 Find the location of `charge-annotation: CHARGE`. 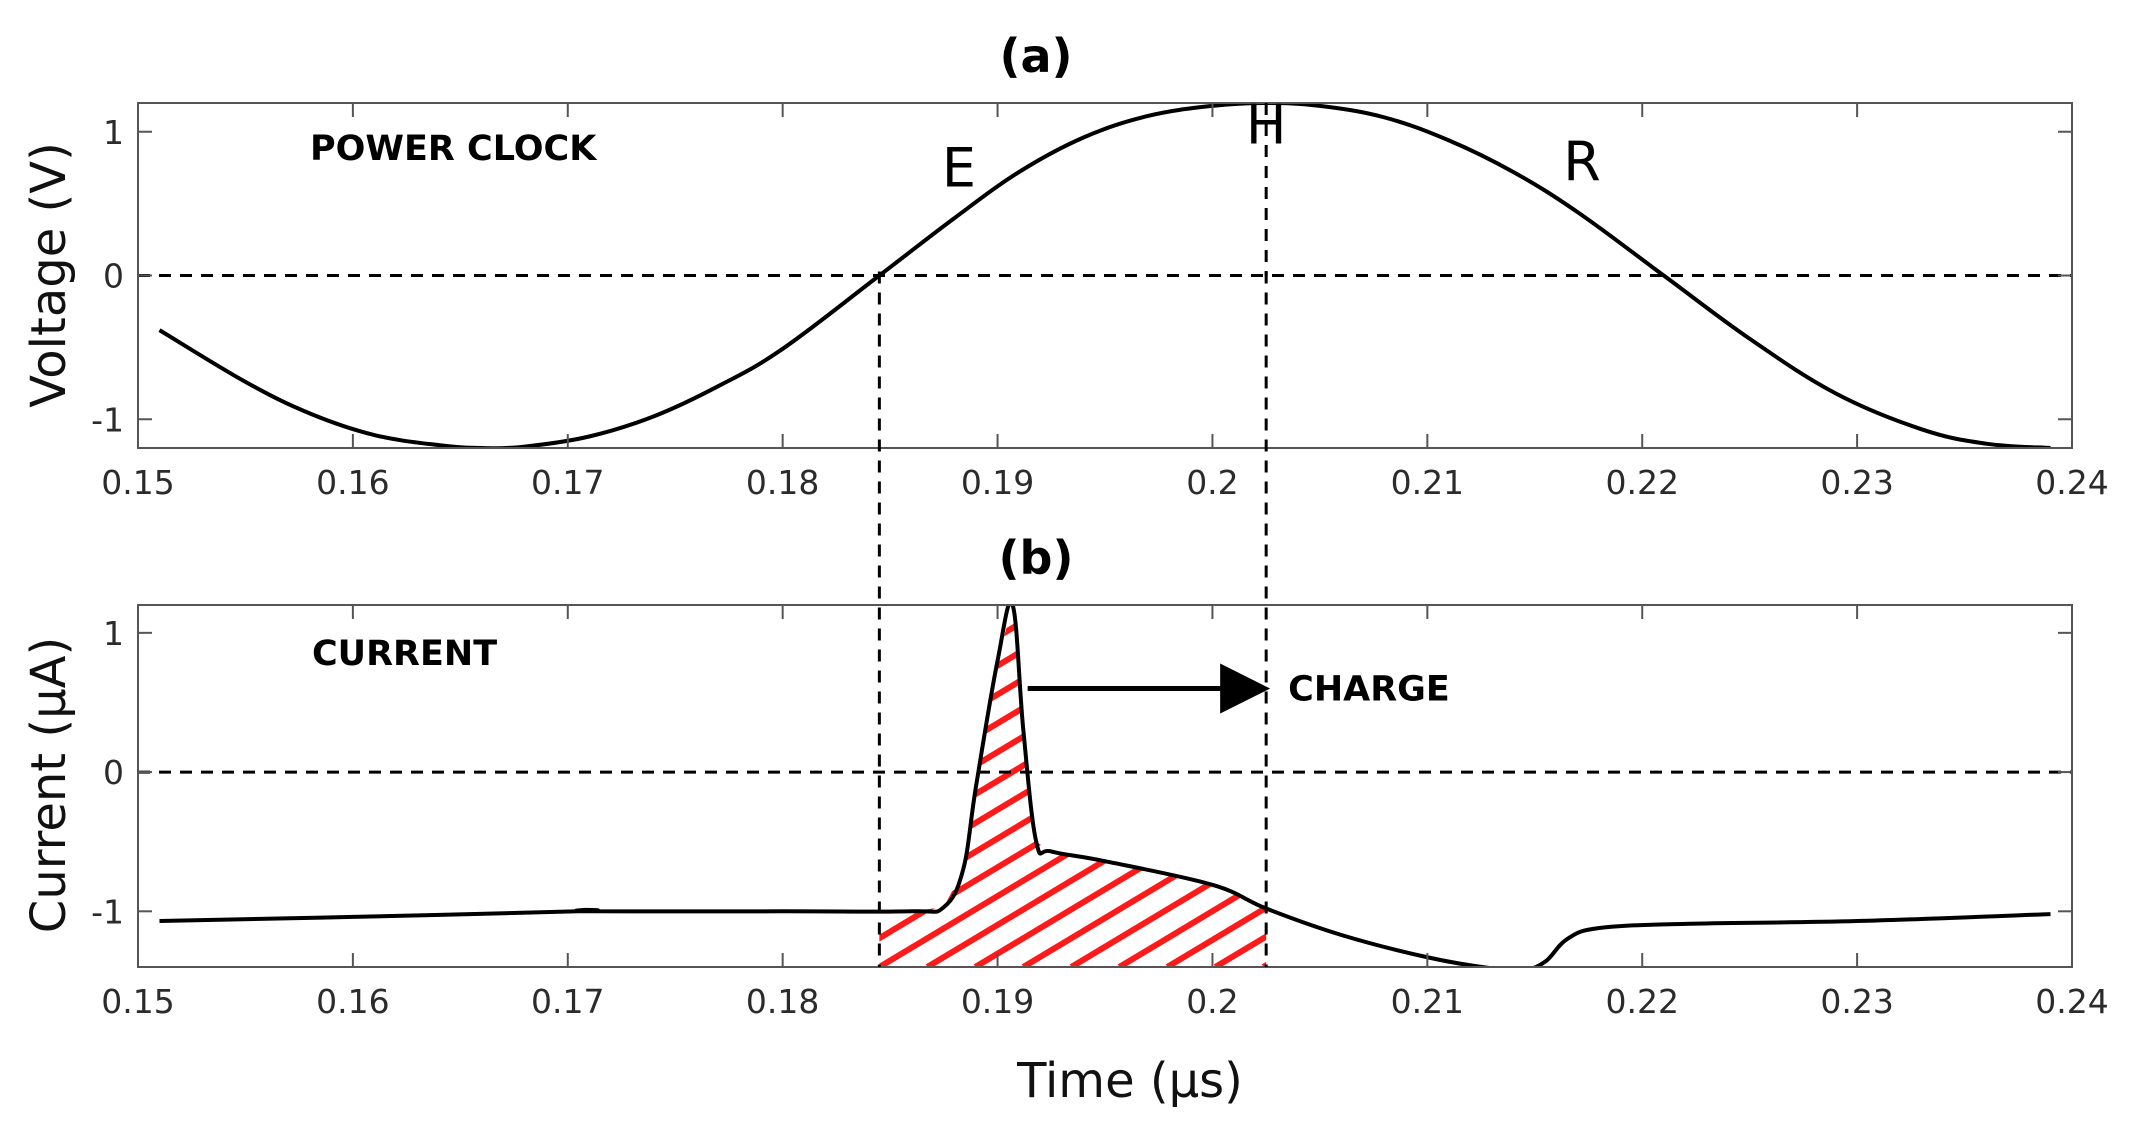

charge-annotation: CHARGE is located at coordinates (1238, 688).